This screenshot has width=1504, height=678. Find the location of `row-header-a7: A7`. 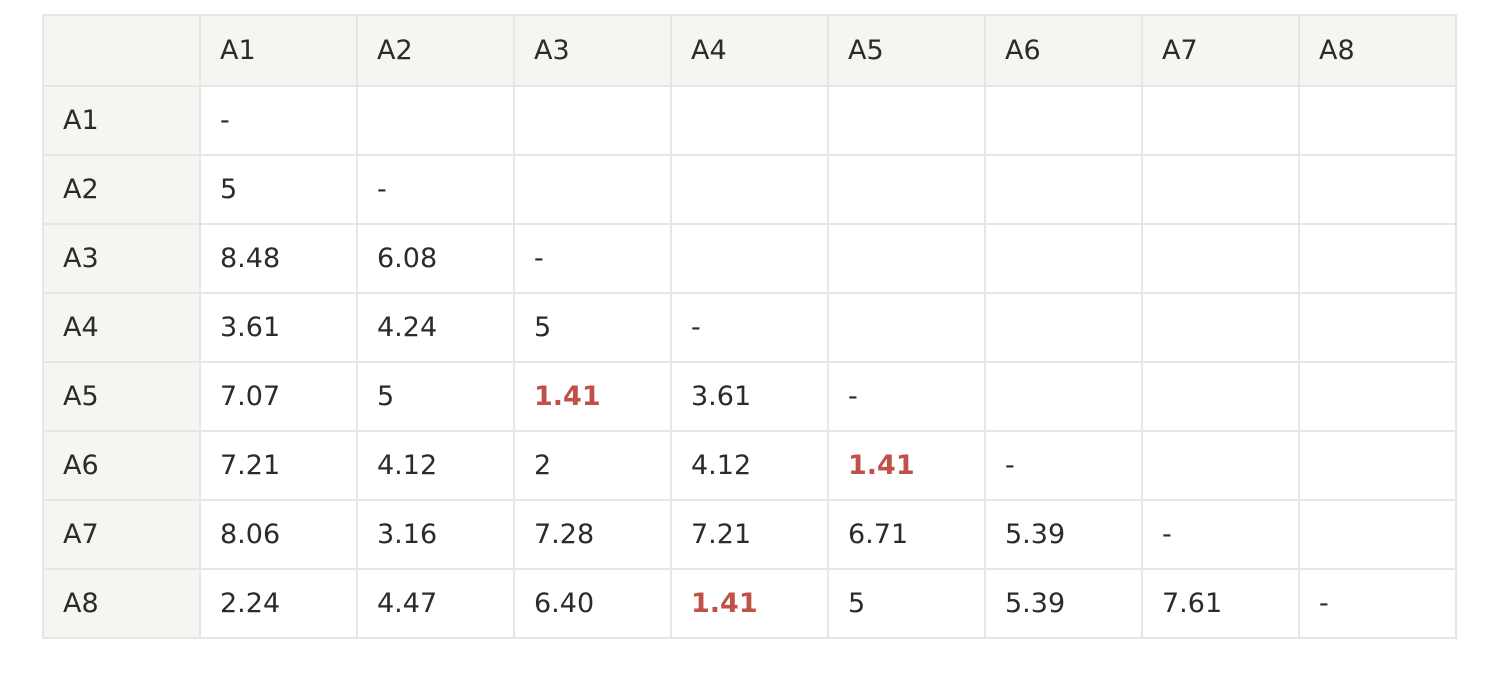

row-header-a7: A7 is located at coordinates (121, 534).